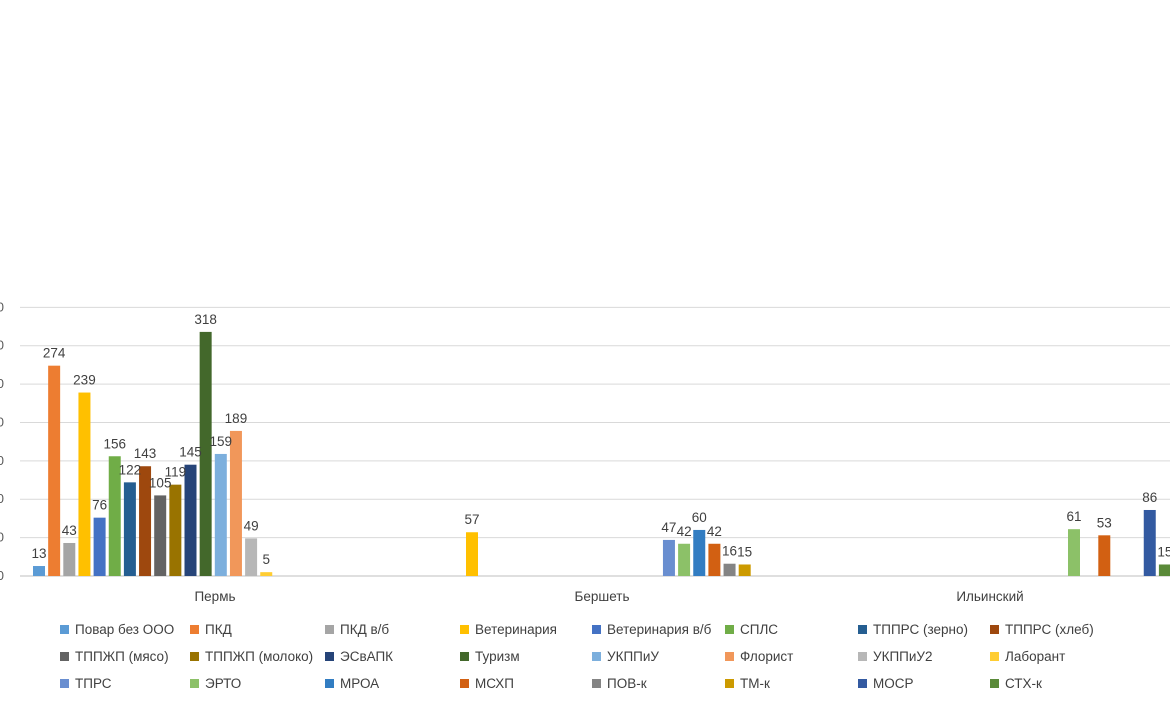 This screenshot has height=720, width=1170. I want to click on legend-label: ТПРС, so click(93, 683).